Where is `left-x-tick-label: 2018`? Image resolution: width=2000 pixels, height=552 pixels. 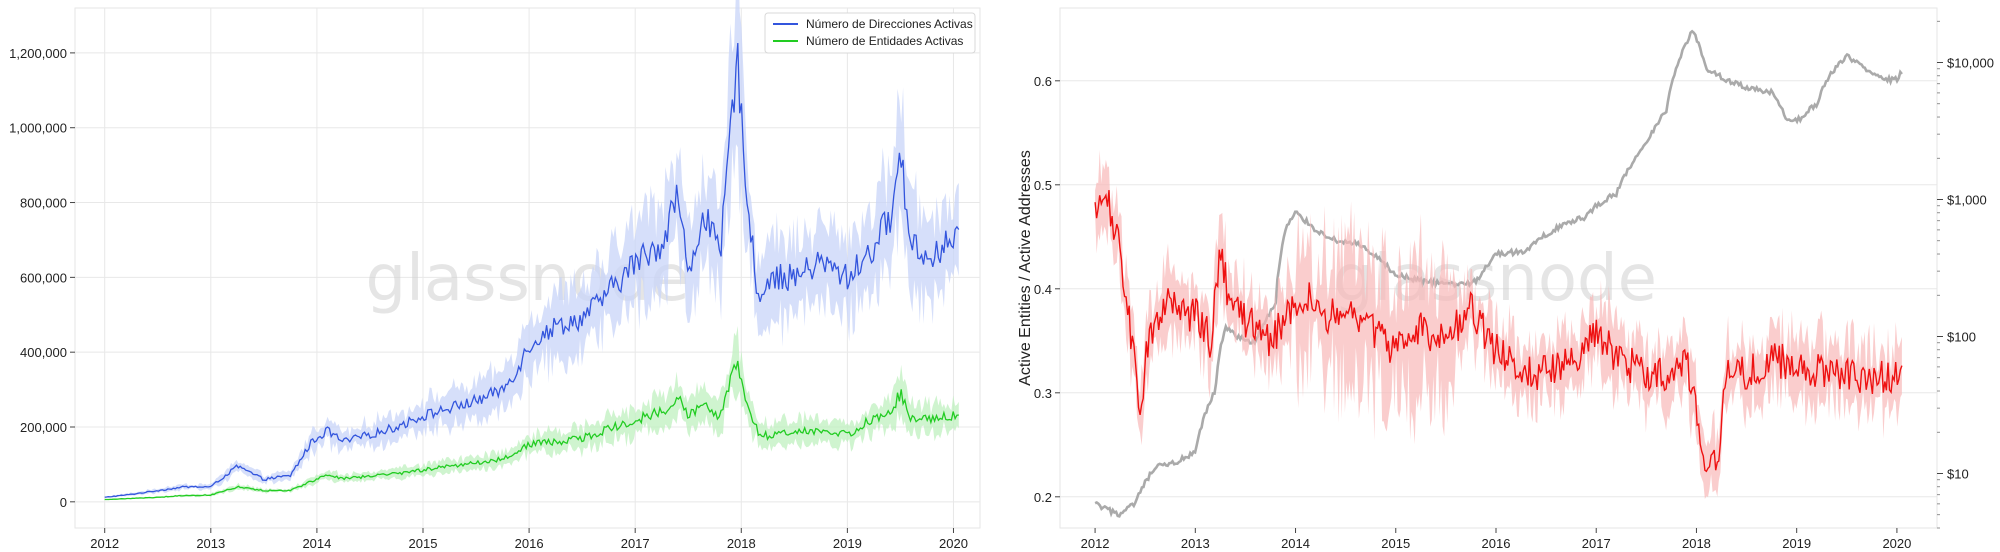 left-x-tick-label: 2018 is located at coordinates (741, 543).